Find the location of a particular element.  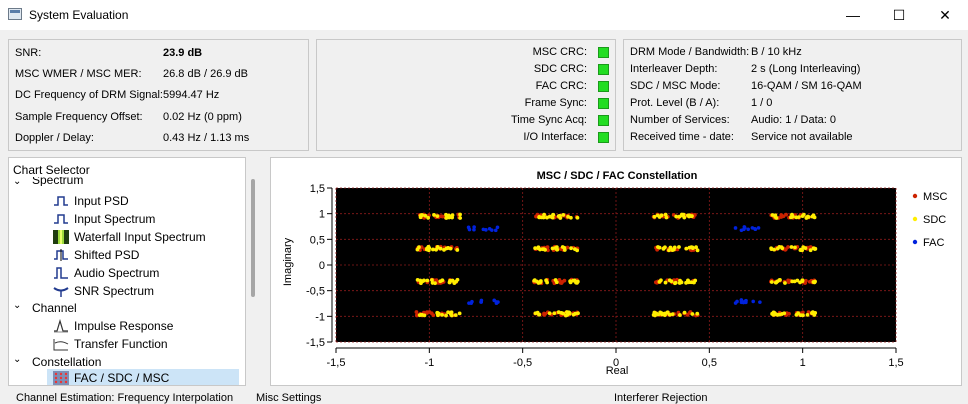

tree-item-fac-sdc-msc: FAC / SDC / MSC is located at coordinates (122, 378).